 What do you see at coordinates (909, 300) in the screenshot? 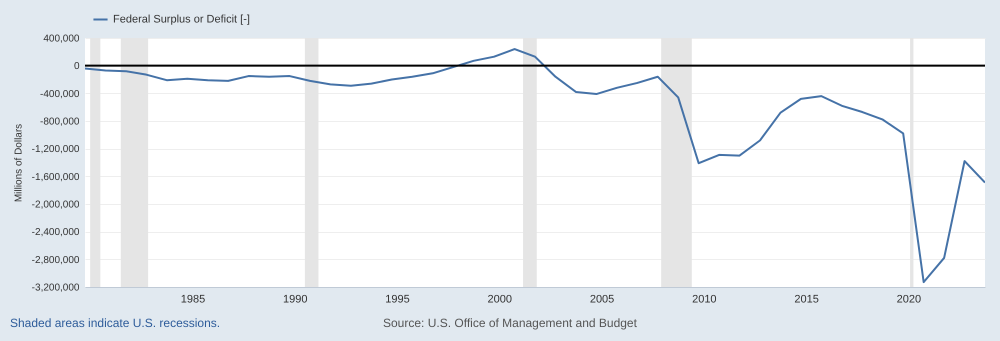
I see `x-tick-label: 2020` at bounding box center [909, 300].